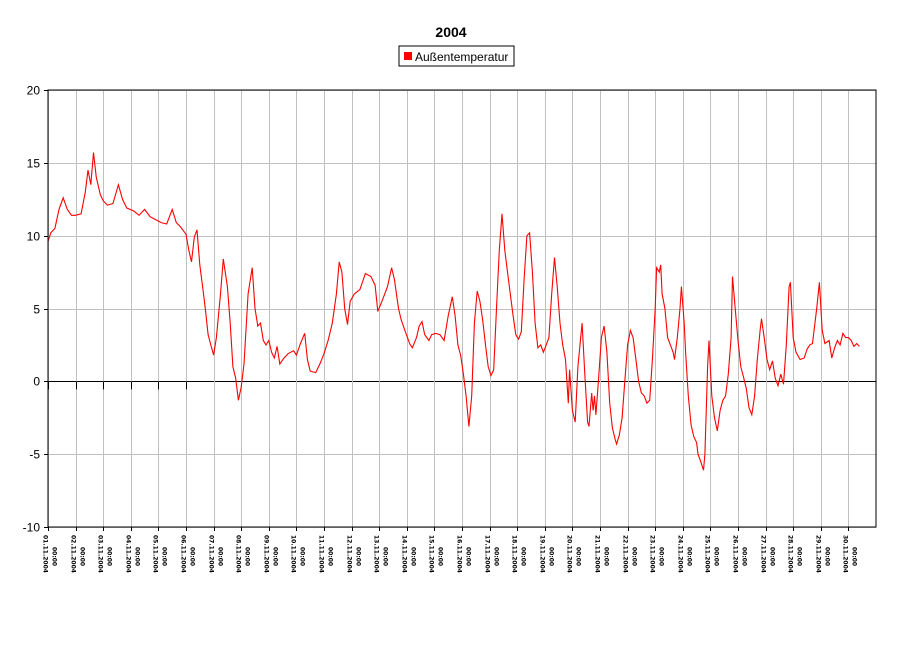 Image resolution: width=903 pixels, height=662 pixels. Describe the element at coordinates (128, 554) in the screenshot. I see `x-tick-label-date: 04.11.2004` at that location.